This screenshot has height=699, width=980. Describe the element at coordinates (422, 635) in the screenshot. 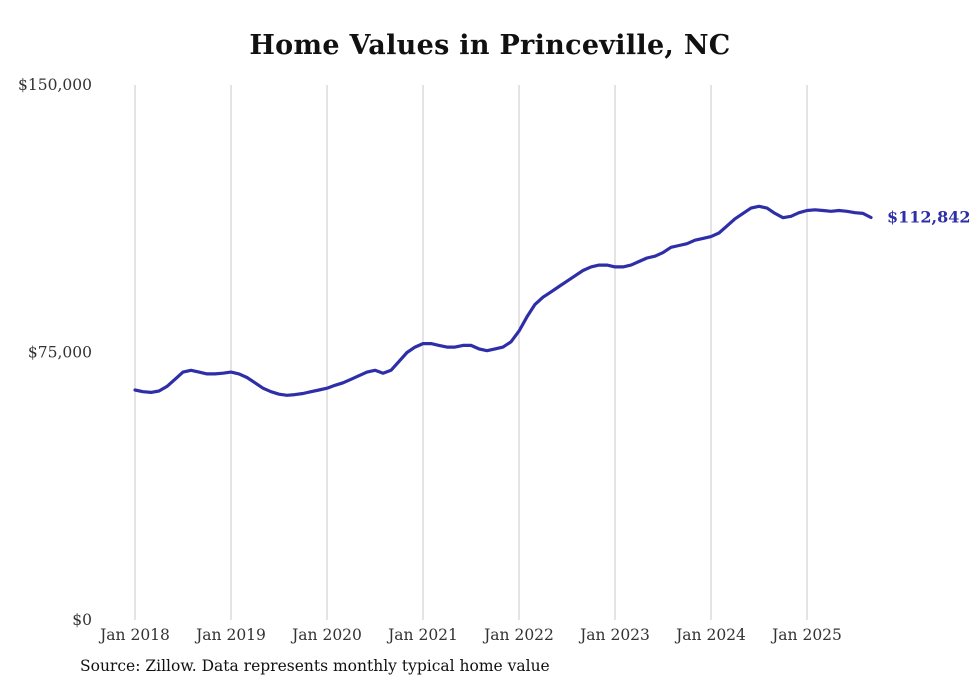

I see `x-tick-label: Jan 2021` at that location.